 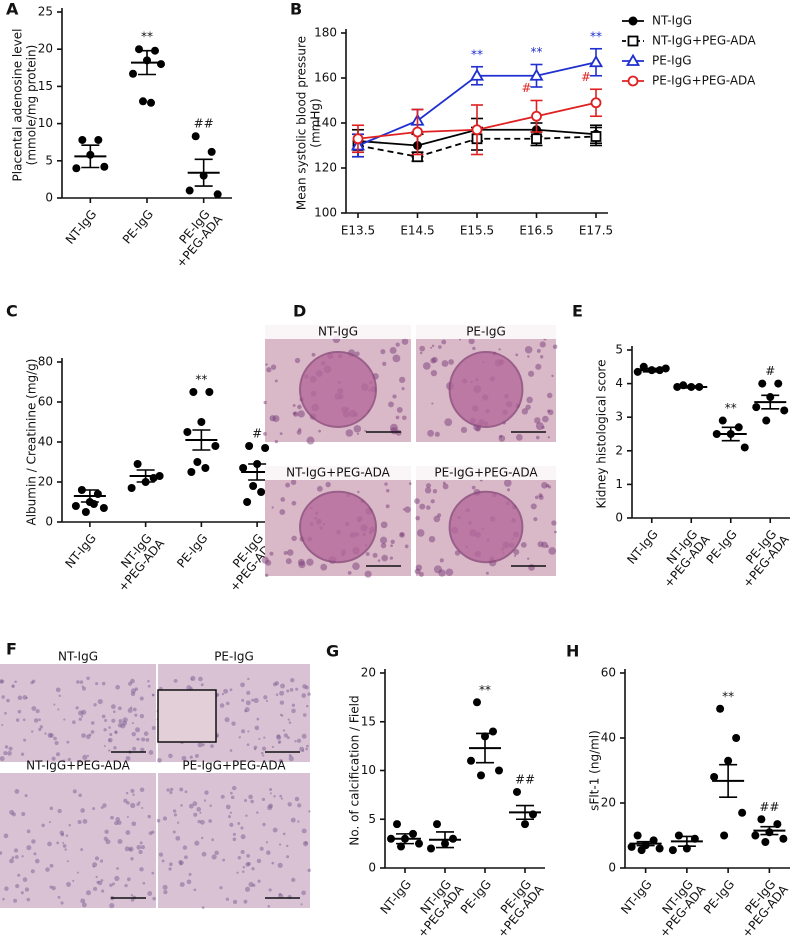 What do you see at coordinates (572, 651) in the screenshot?
I see `panel-letter: H` at bounding box center [572, 651].